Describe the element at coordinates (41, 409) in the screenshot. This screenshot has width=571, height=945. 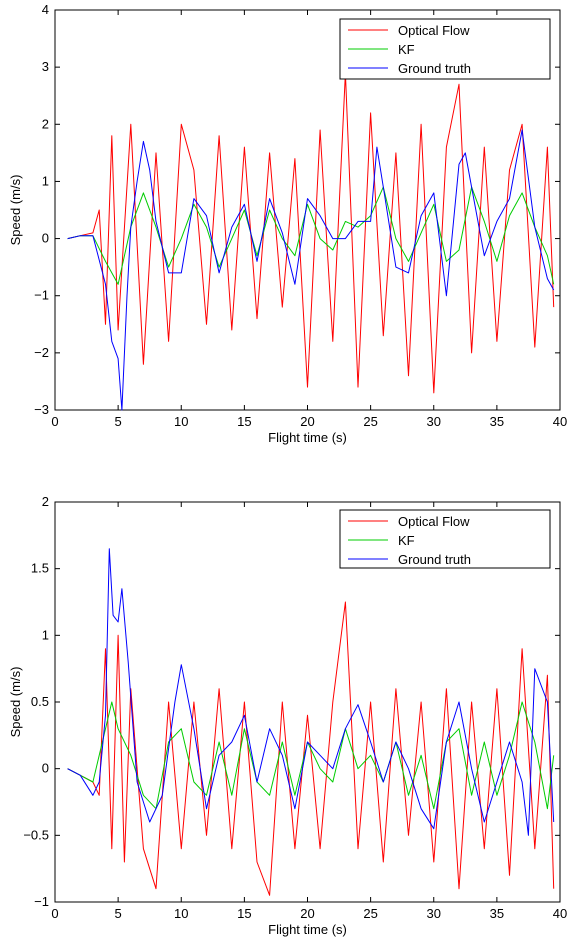
I see `y-tick-label: −3` at that location.